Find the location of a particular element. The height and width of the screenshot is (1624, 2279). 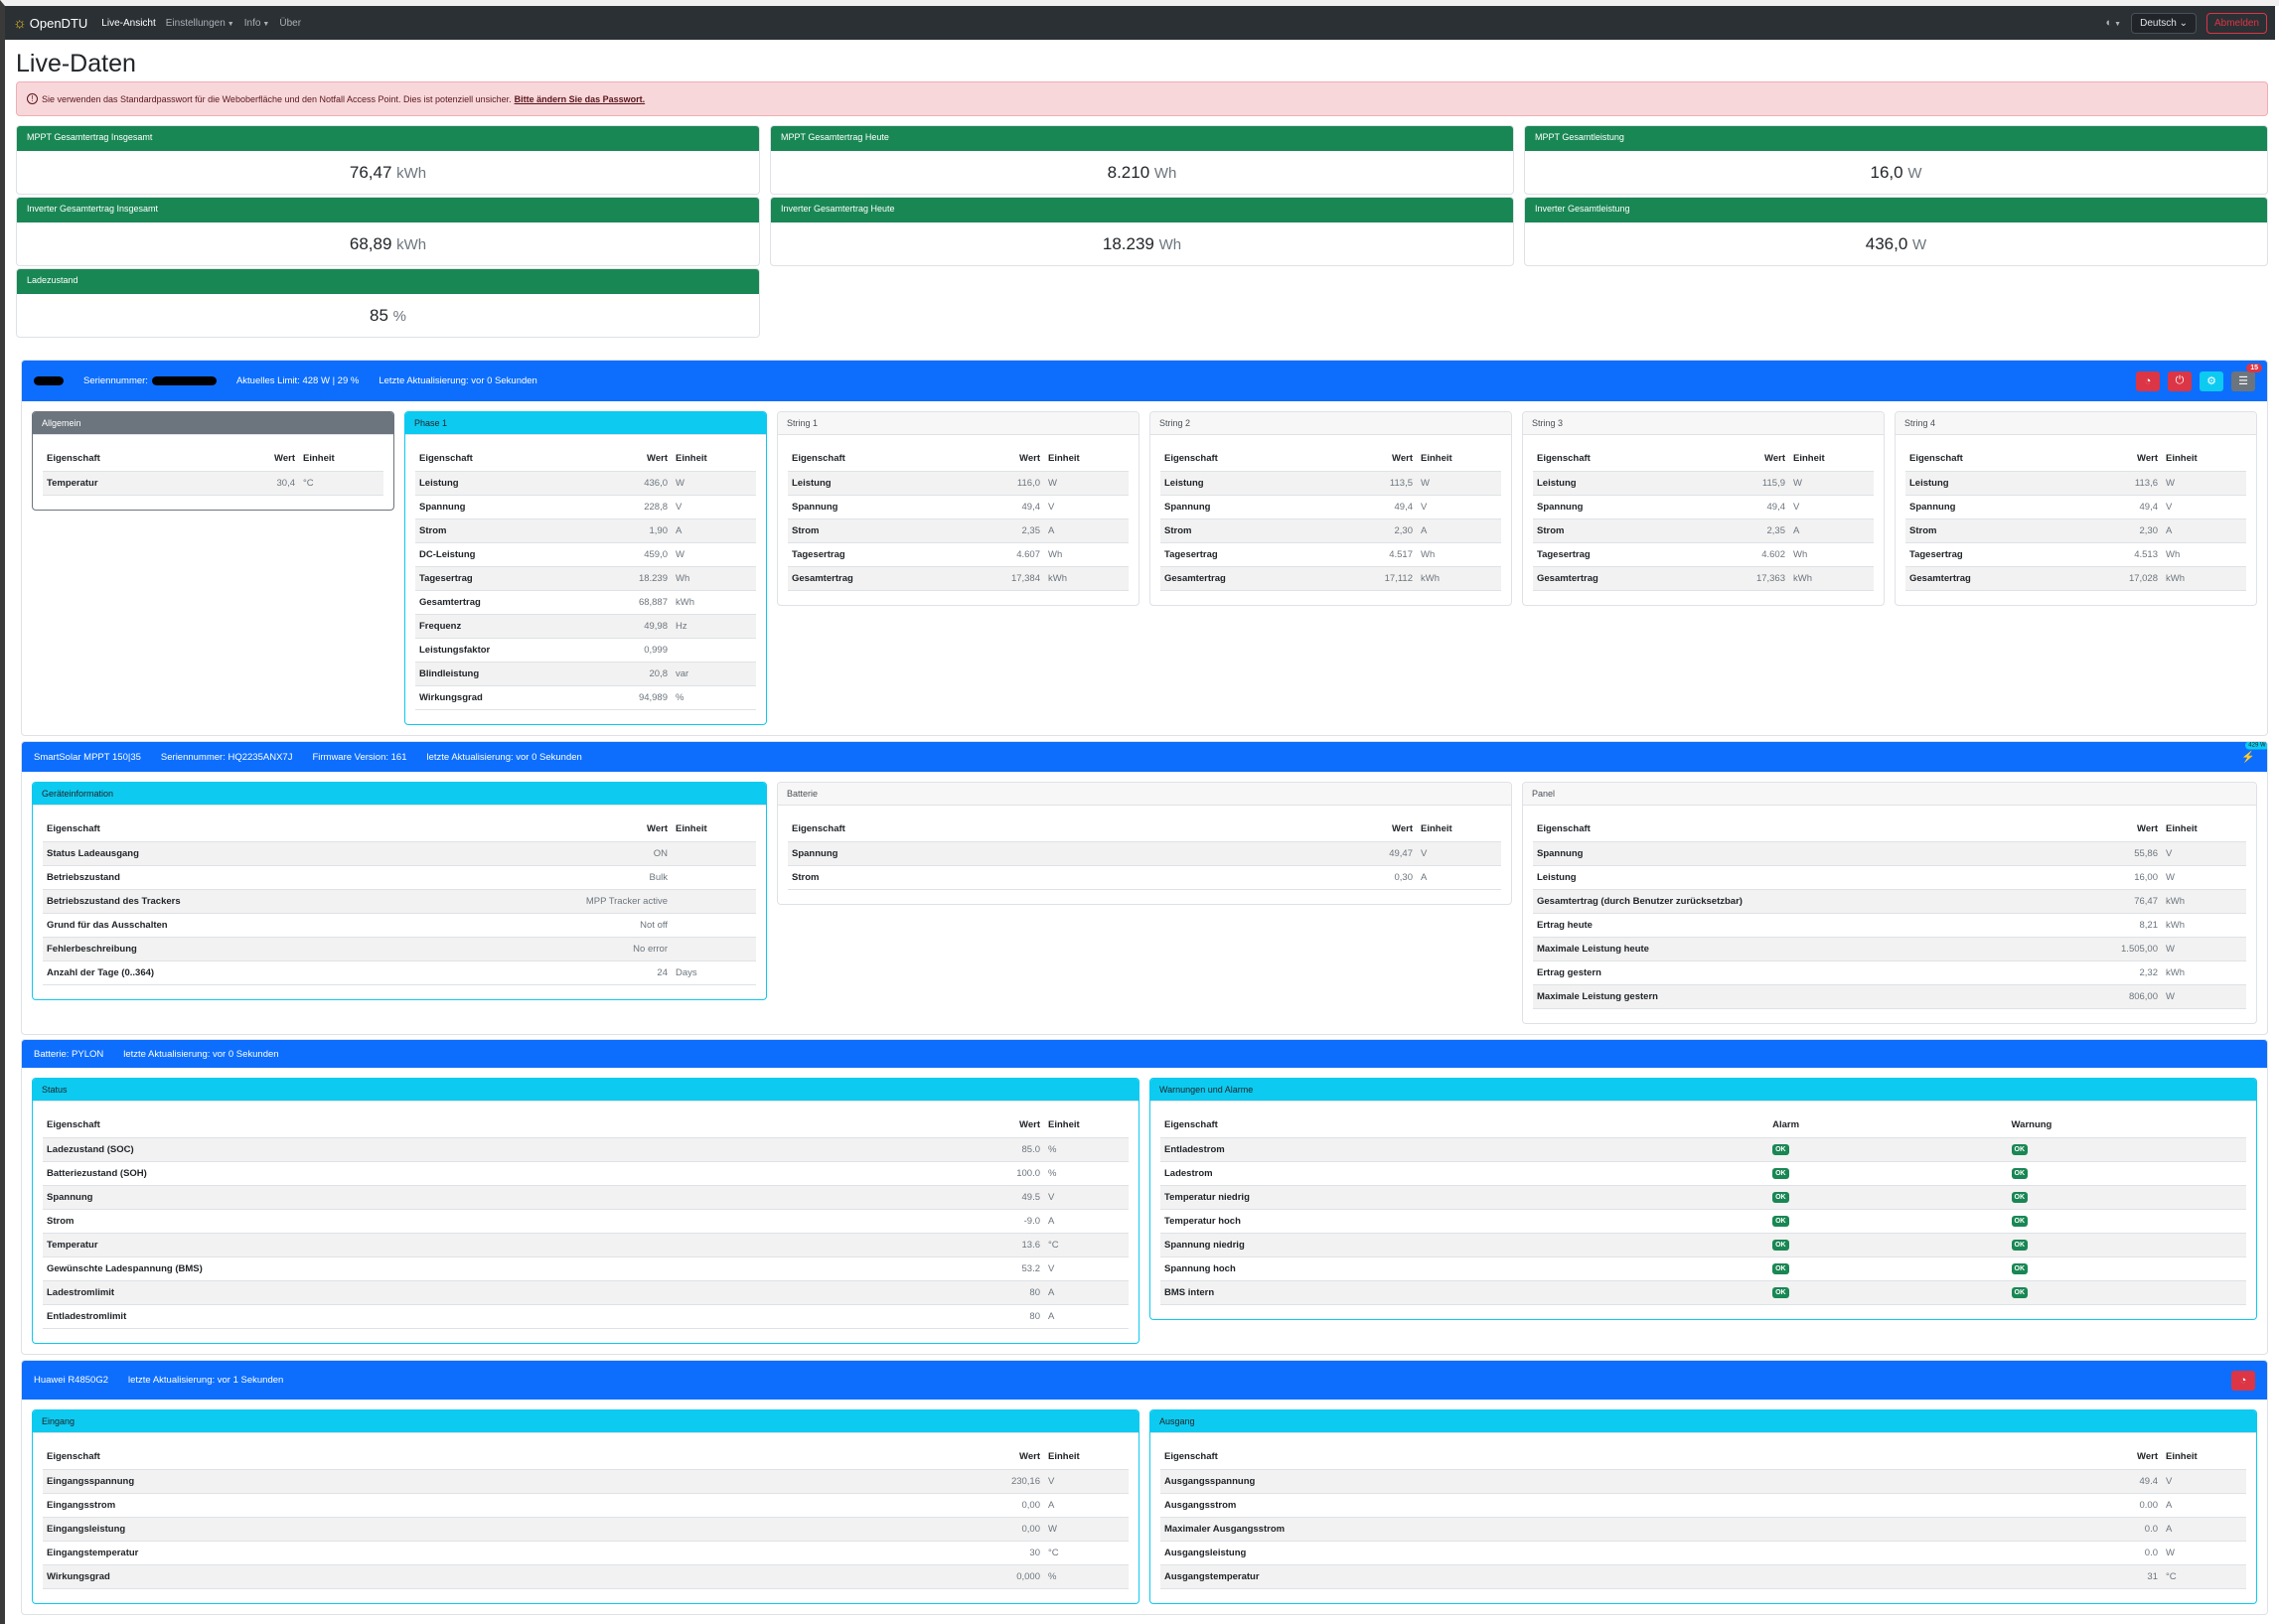

total-card-title: Inverter Gesamtertrag Heute is located at coordinates (1142, 210).